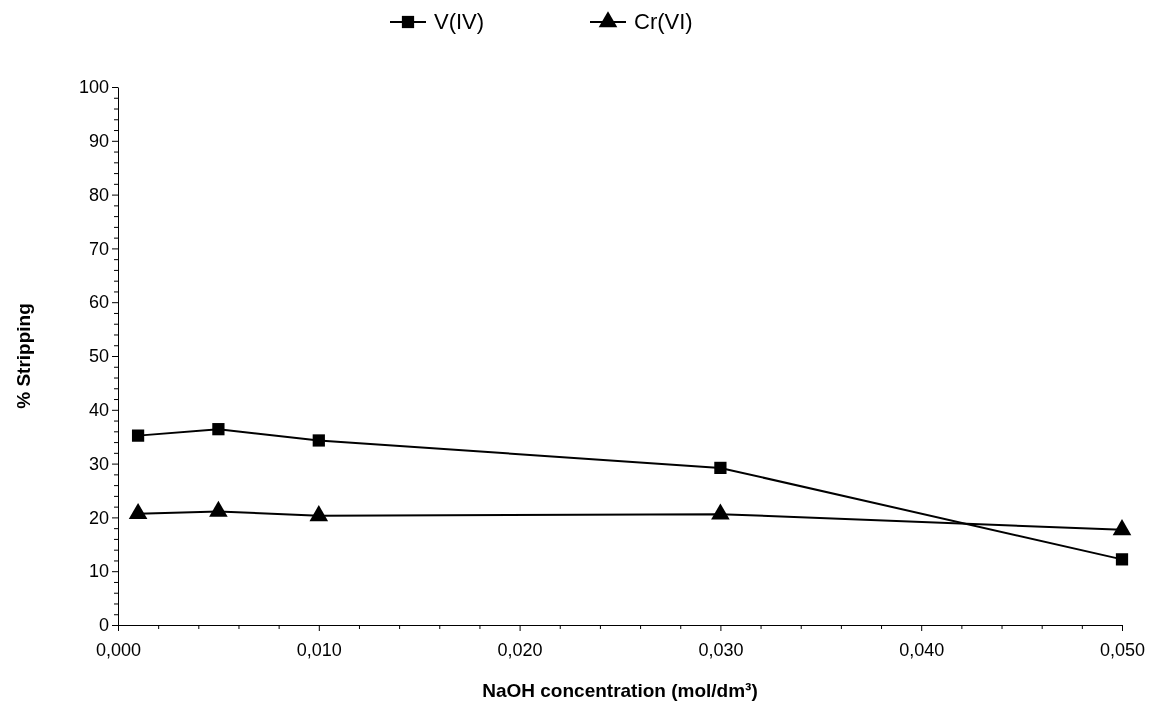 Image resolution: width=1161 pixels, height=708 pixels. Describe the element at coordinates (98, 248) in the screenshot. I see `y-tick-label: 70` at that location.